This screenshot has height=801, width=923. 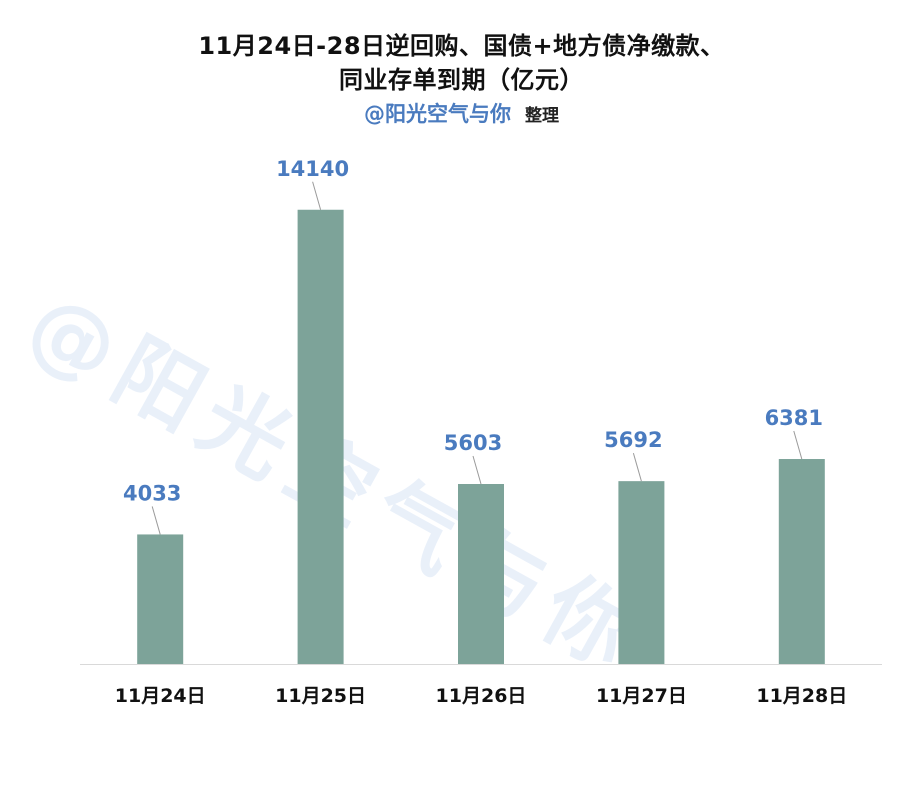 I want to click on x-tick-label-3: 11月26日, so click(x=481, y=696).